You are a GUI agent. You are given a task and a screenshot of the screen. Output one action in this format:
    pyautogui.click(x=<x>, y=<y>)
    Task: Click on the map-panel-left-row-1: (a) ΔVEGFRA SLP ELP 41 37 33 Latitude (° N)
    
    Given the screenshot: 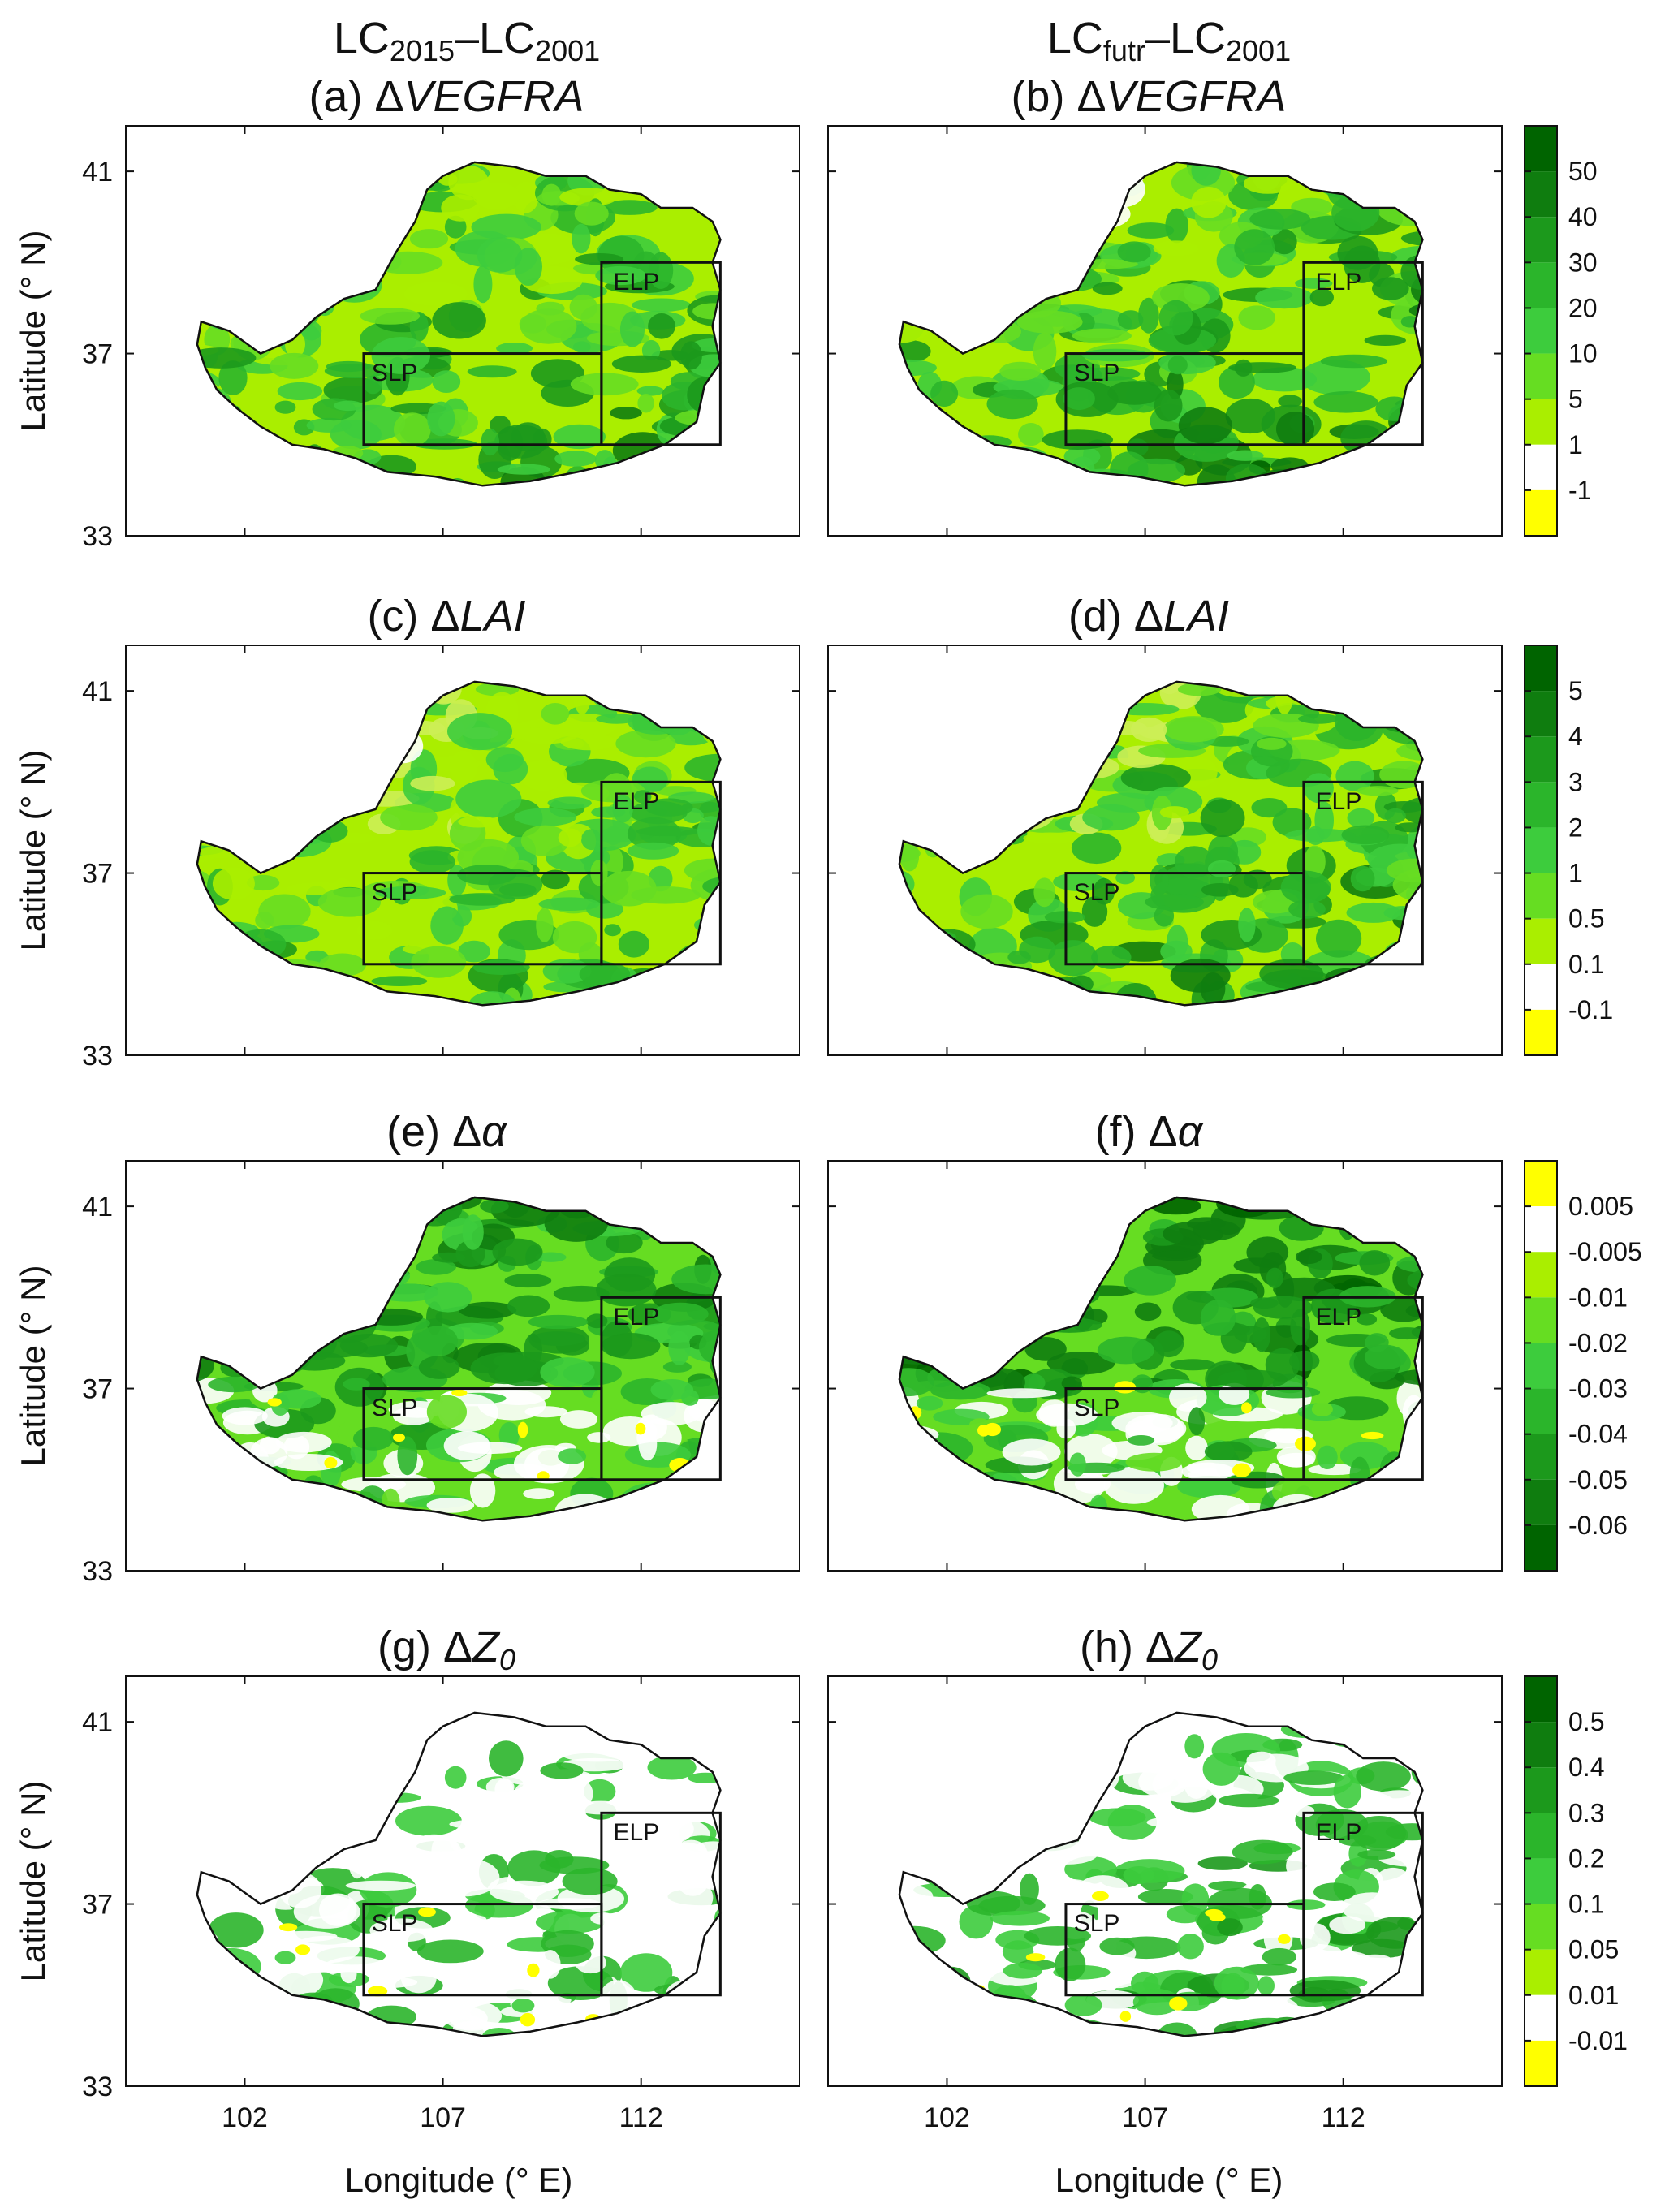 What is the action you would take?
    pyautogui.click(x=407, y=312)
    